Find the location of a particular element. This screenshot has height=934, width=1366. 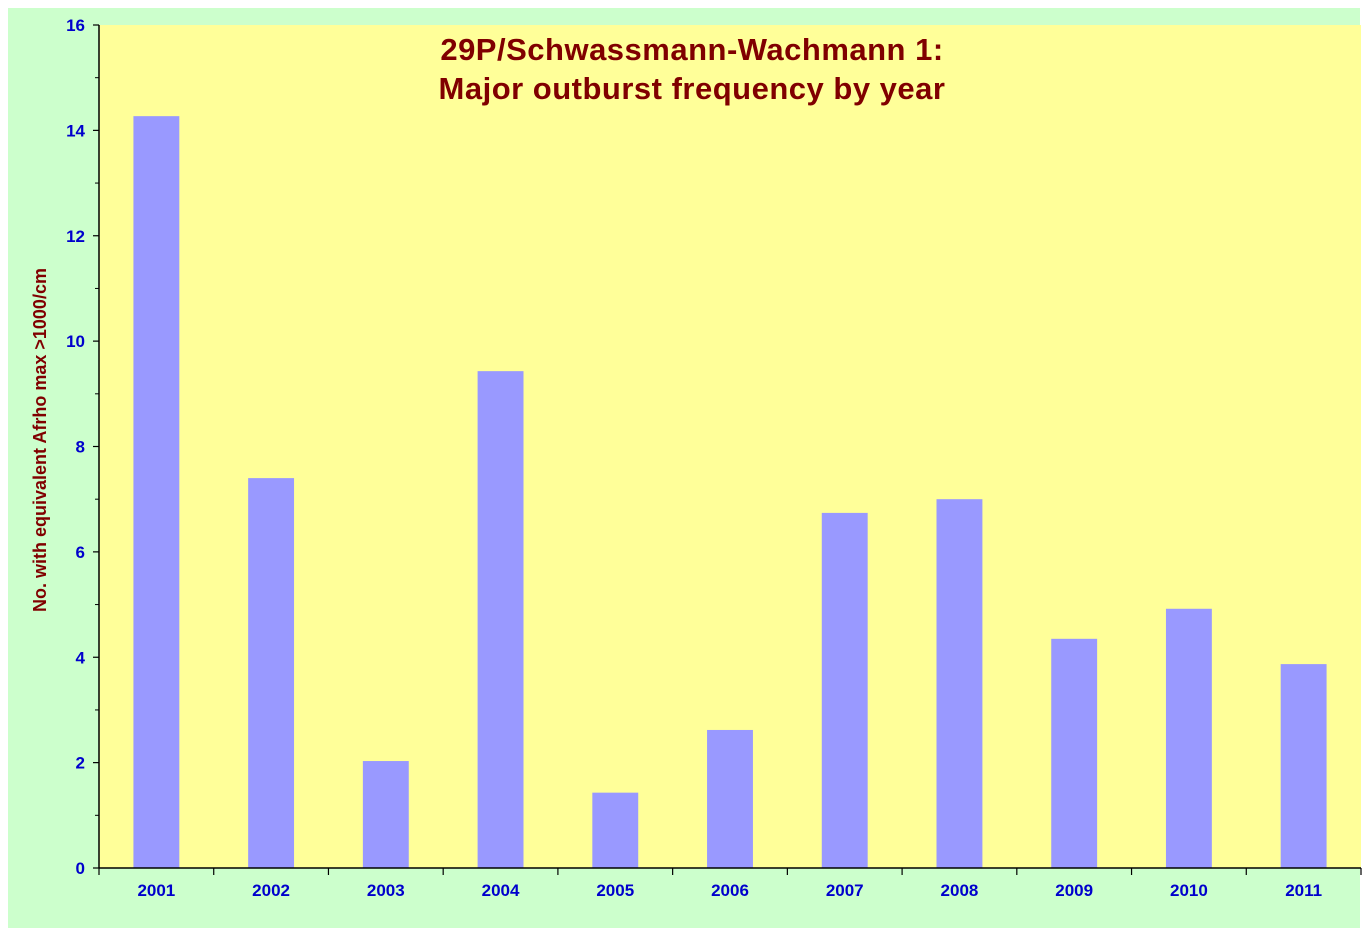

x-tick-label-2004: 2004 is located at coordinates (501, 890).